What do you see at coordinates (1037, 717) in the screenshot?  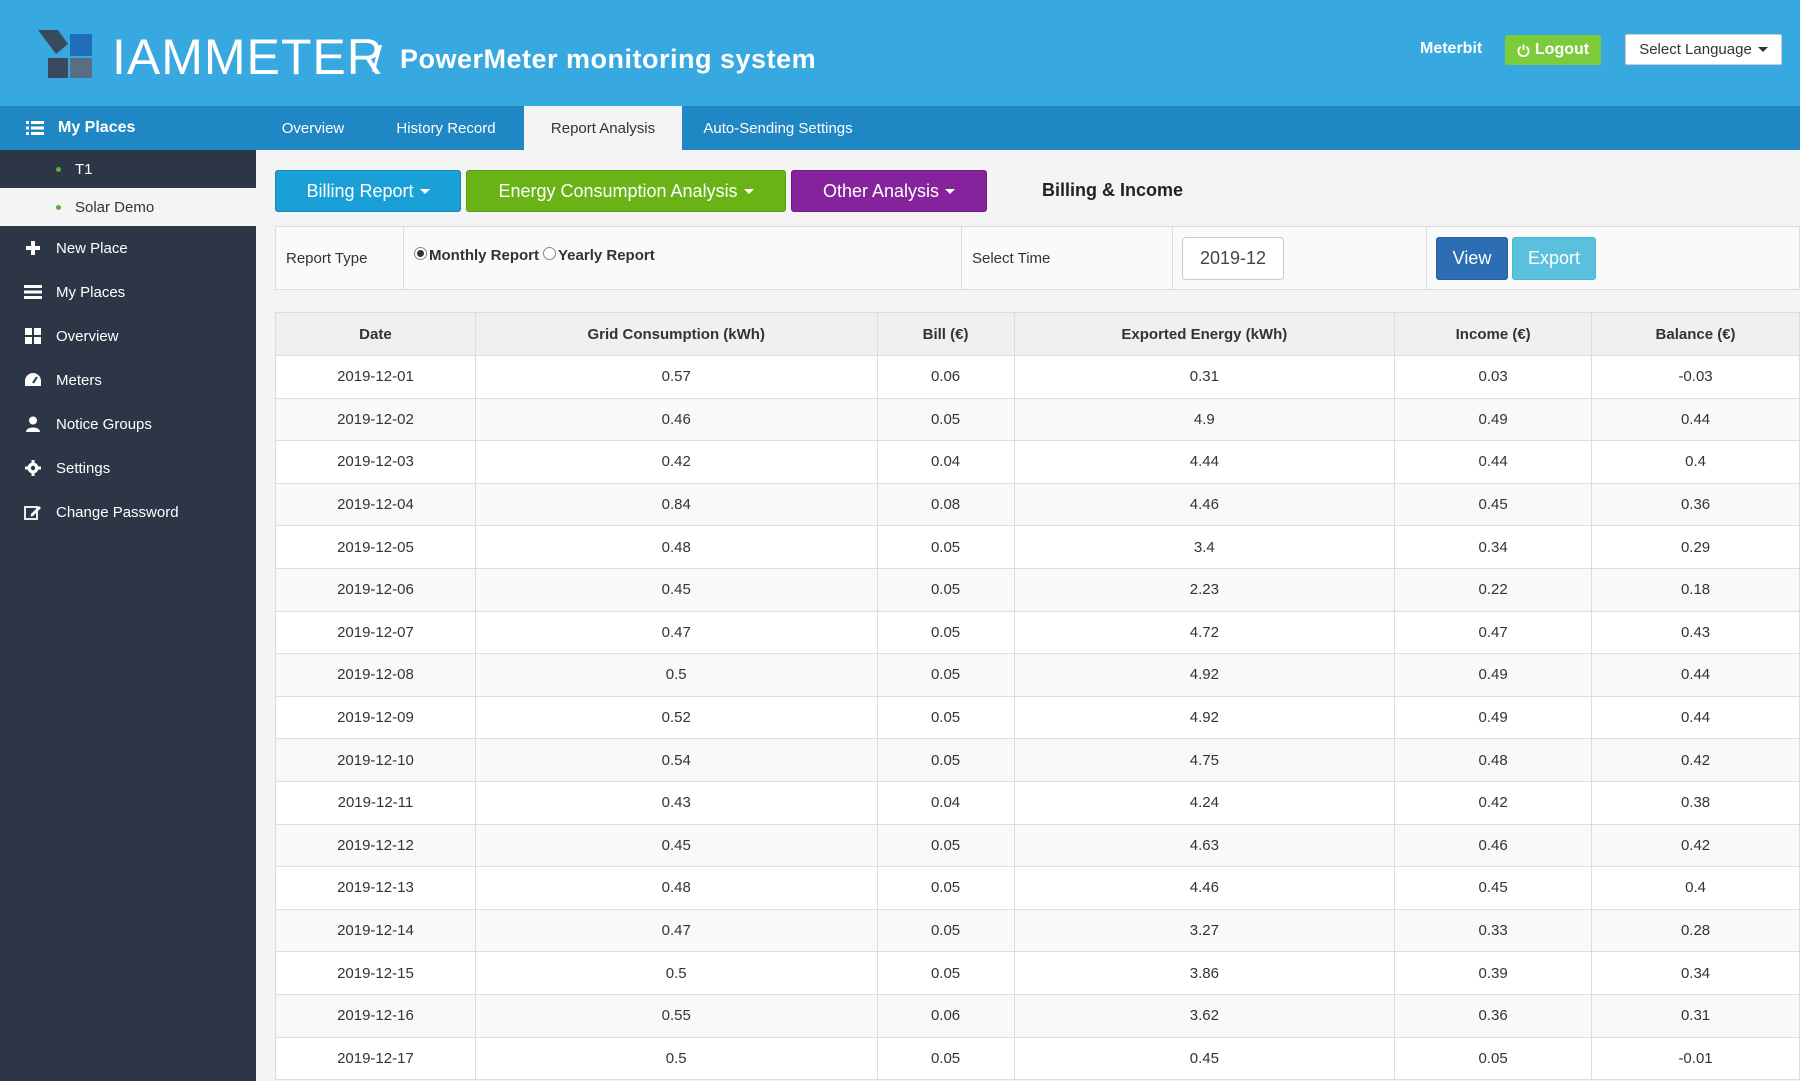 I see `table-row: 2019-12-09 0.52 0.05 4.92 0.49 0.44` at bounding box center [1037, 717].